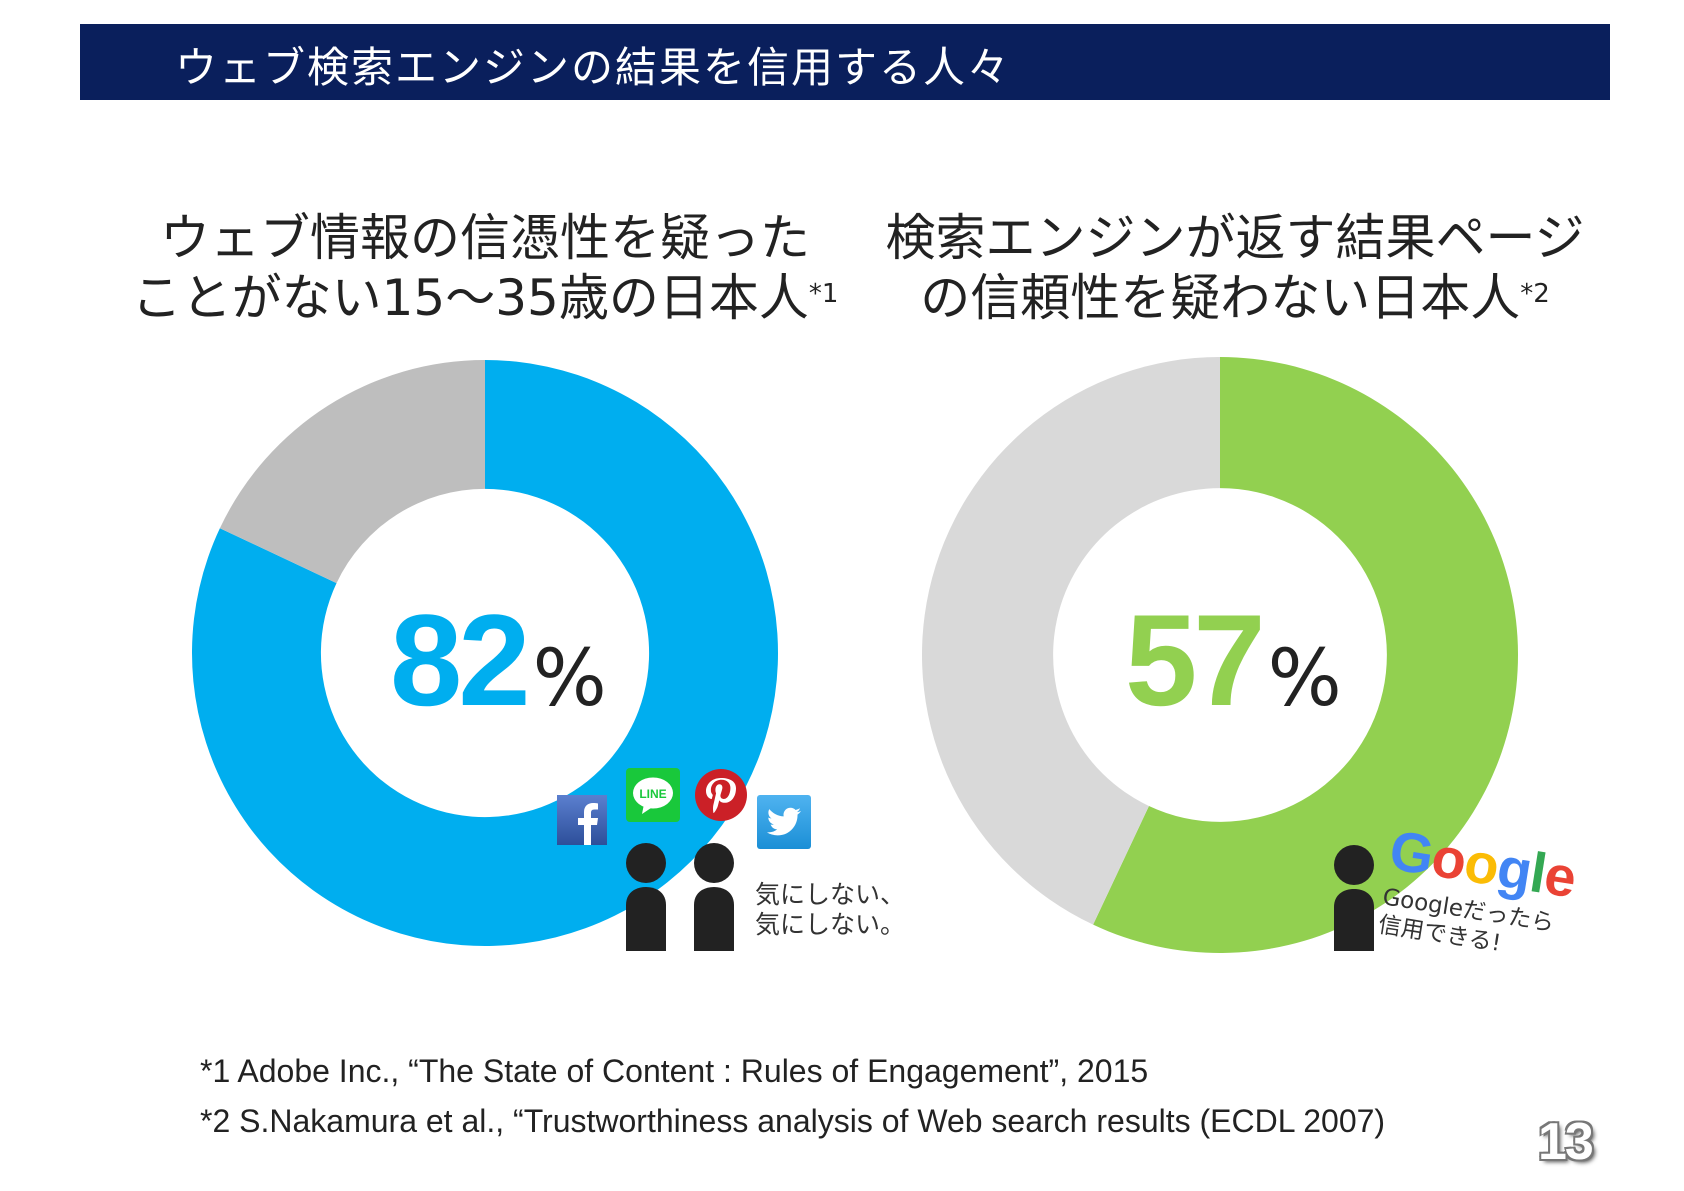 This screenshot has width=1684, height=1191. I want to click on twitter-icon, so click(784, 822).